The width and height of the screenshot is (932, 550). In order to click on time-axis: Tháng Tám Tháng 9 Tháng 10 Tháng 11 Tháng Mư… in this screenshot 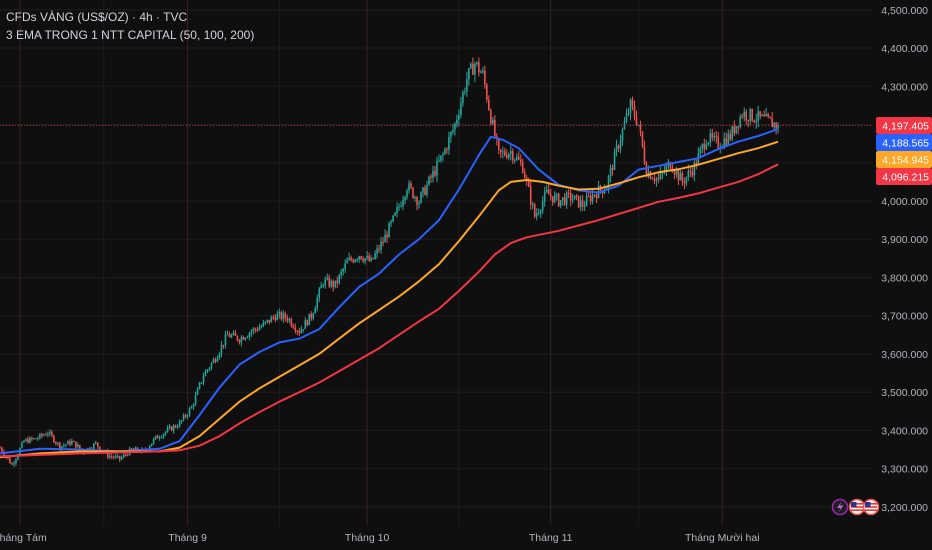, I will do `click(380, 538)`.